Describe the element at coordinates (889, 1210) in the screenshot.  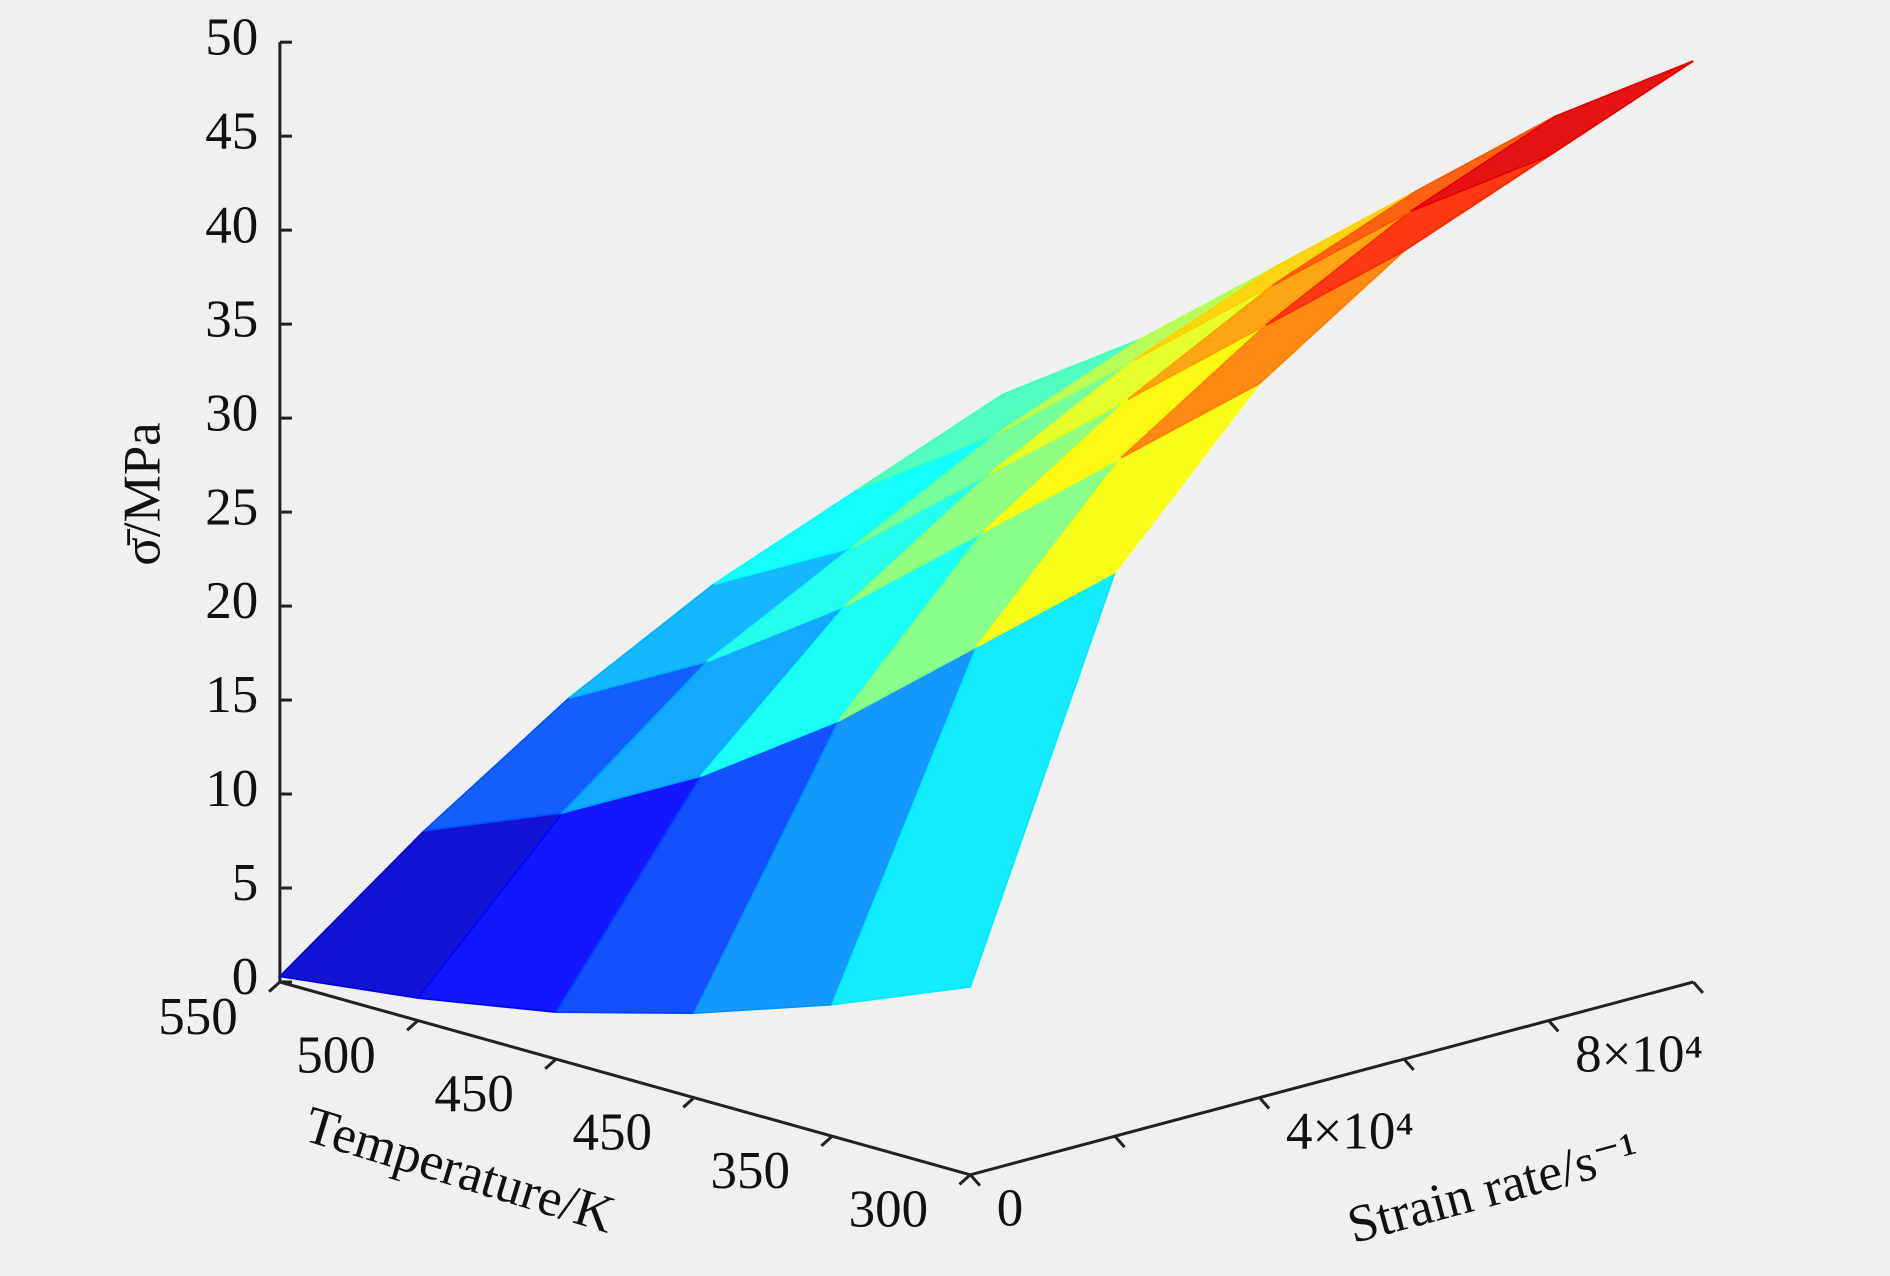
I see `y-tick-label: 300` at that location.